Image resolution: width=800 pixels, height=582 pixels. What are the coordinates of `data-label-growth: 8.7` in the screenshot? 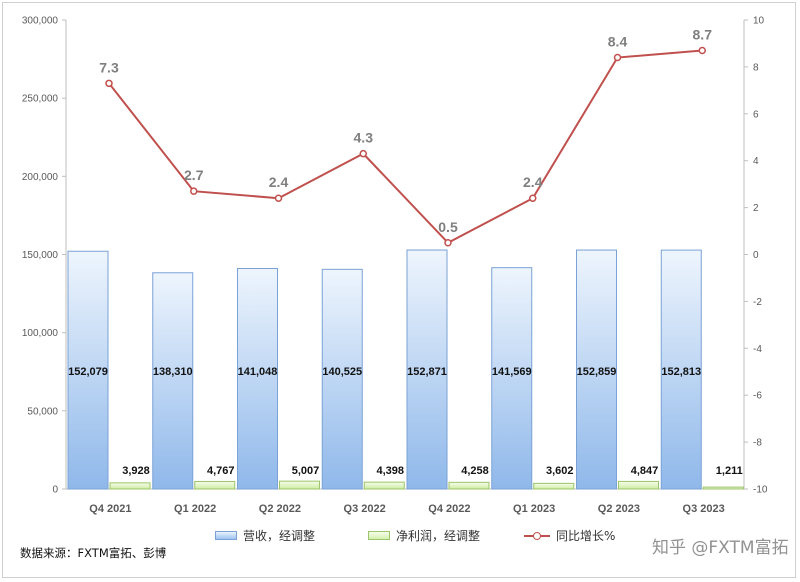 It's located at (703, 34).